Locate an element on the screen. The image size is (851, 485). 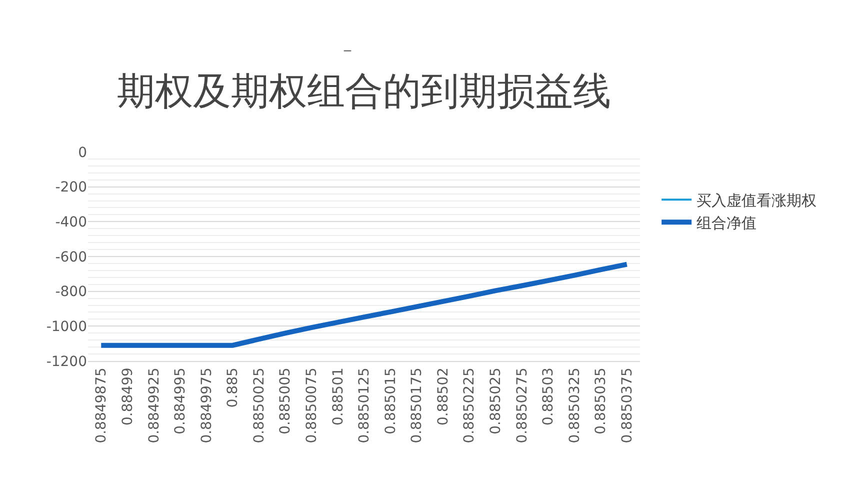
x-tick-label: 0.885015 is located at coordinates (390, 401).